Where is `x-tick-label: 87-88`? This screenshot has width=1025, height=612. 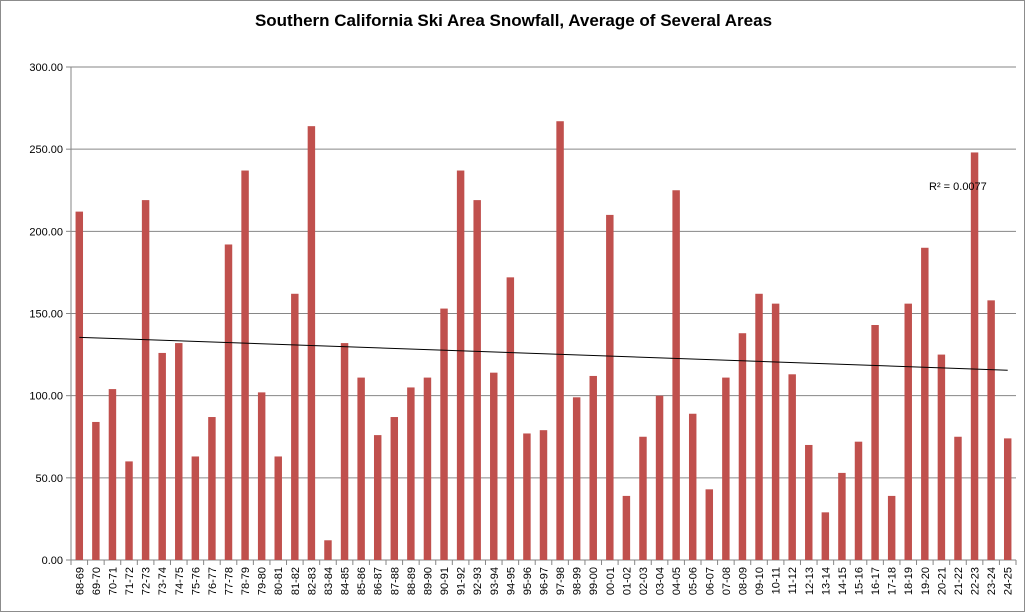
x-tick-label: 87-88 is located at coordinates (395, 581).